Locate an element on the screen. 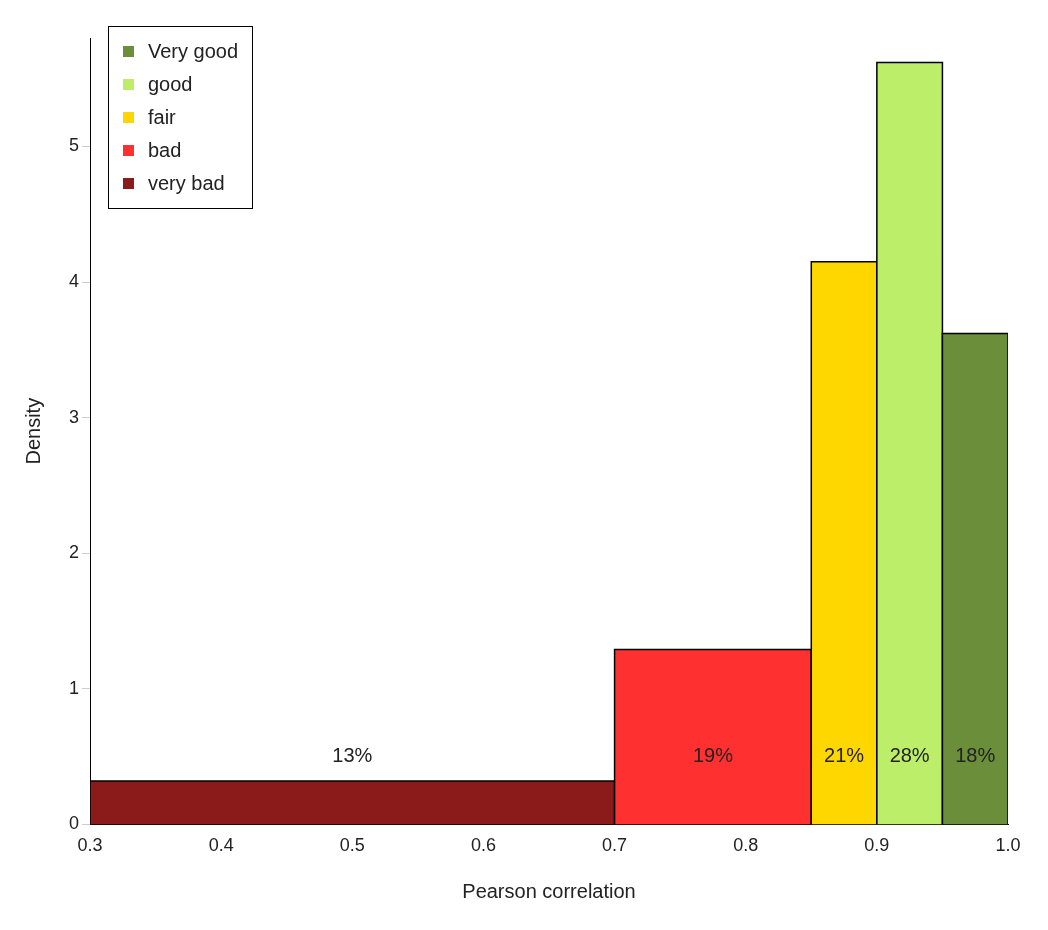 Image resolution: width=1048 pixels, height=930 pixels. x-tick-label: 0.7 is located at coordinates (615, 845).